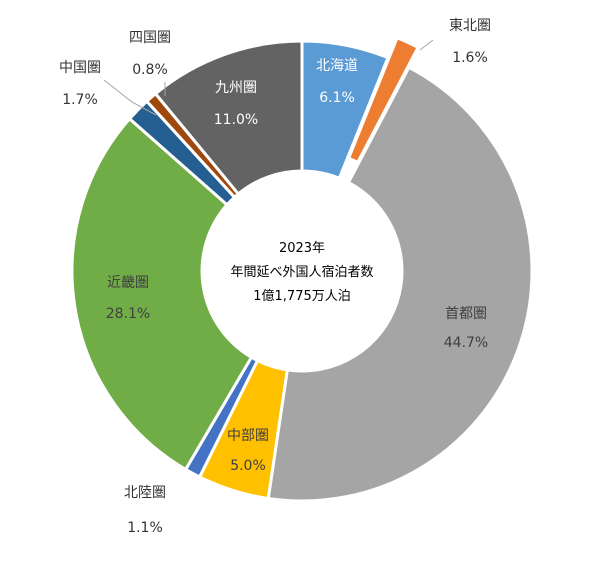  What do you see at coordinates (426, 45) in the screenshot?
I see `leader-line-東北圏` at bounding box center [426, 45].